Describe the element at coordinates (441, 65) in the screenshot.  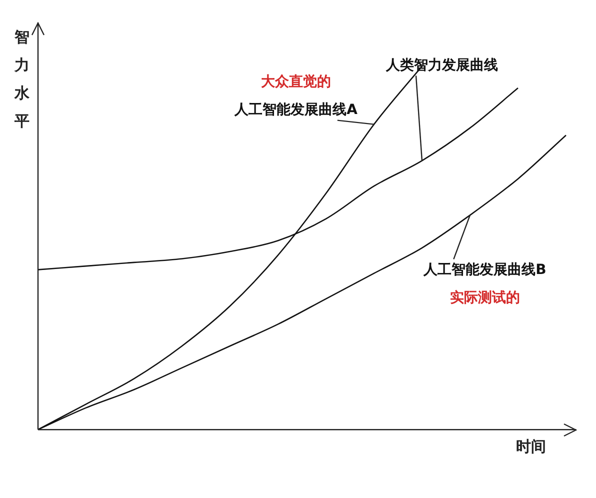
I see `series-label: 人类智力发展曲线` at that location.